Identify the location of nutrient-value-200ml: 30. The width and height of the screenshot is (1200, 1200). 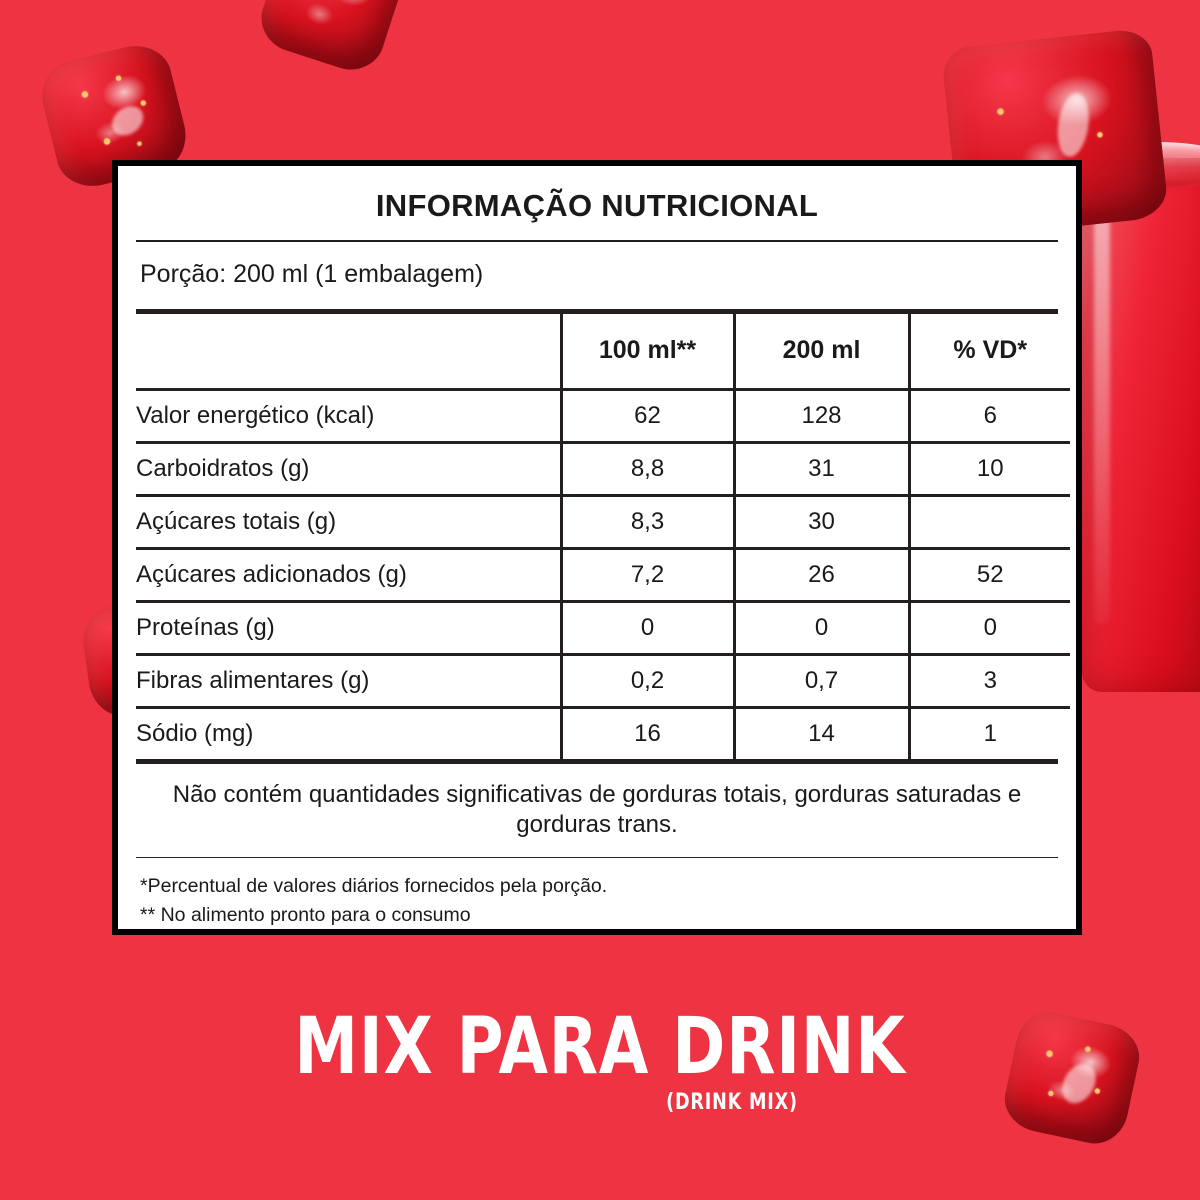
(820, 522).